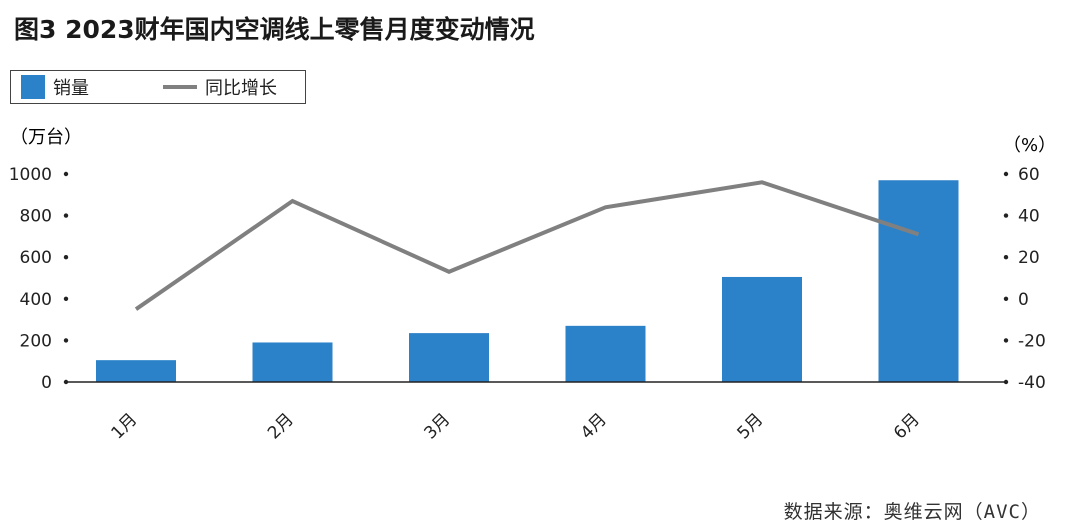 Image resolution: width=1067 pixels, height=530 pixels. I want to click on y-left-tick-label: 200, so click(36, 341).